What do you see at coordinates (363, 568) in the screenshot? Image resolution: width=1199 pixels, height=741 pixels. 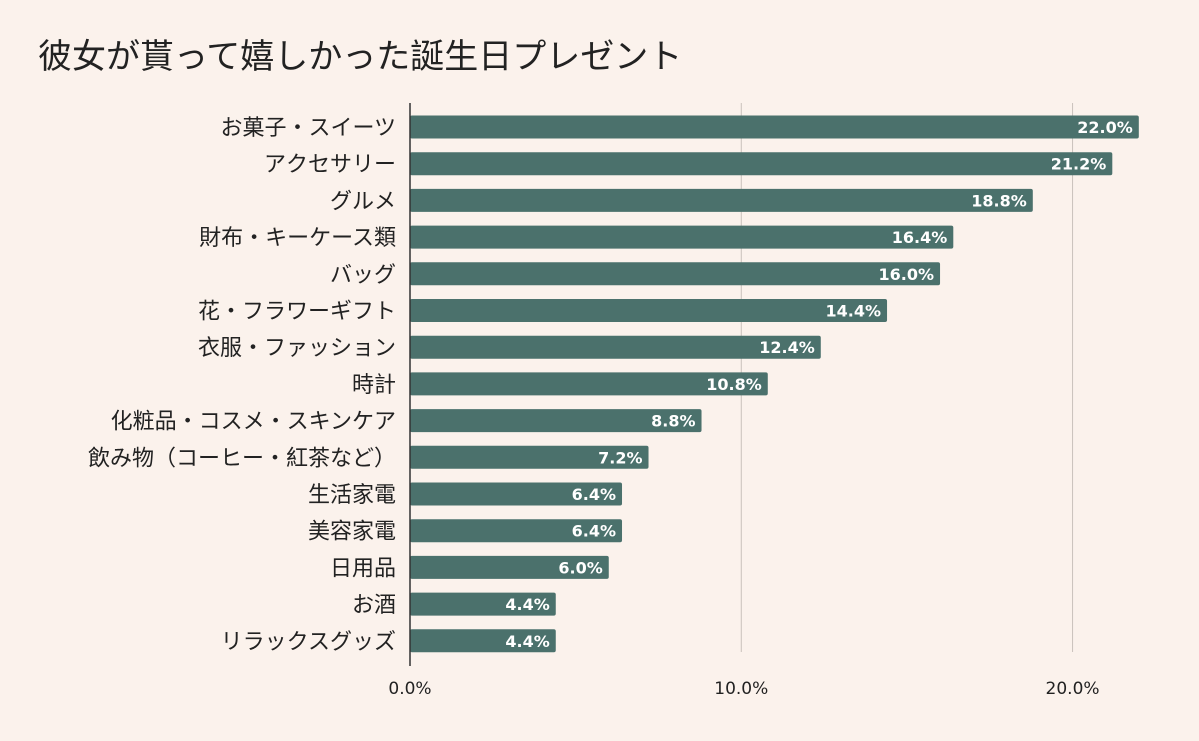 I see `category-label: 日用品` at bounding box center [363, 568].